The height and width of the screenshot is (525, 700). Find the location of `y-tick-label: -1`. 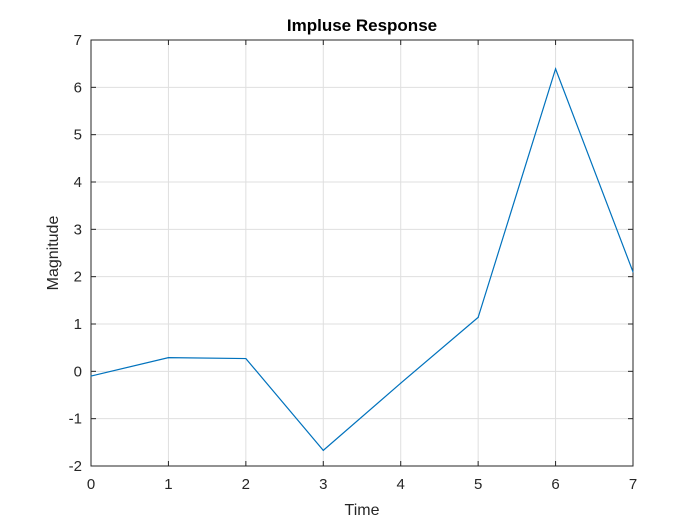

y-tick-label: -1 is located at coordinates (75, 419).